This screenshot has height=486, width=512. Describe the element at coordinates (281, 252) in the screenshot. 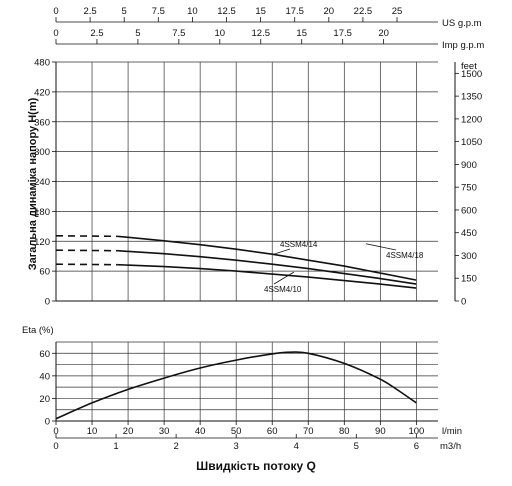

I see `curve-pointer-4SSM4/14` at that location.